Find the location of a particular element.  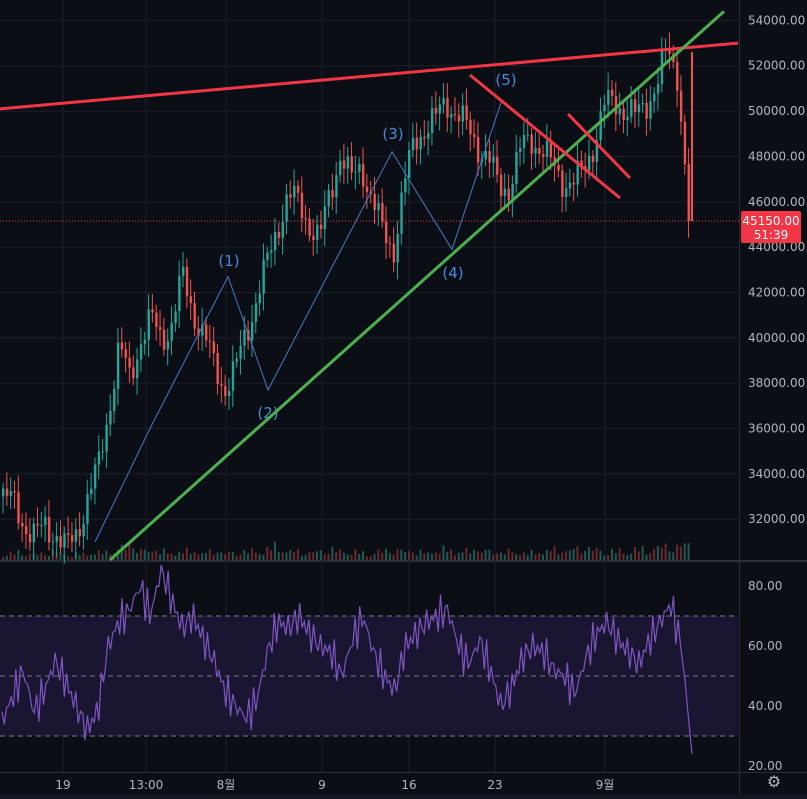

wave-label-4: (4) is located at coordinates (452, 273).